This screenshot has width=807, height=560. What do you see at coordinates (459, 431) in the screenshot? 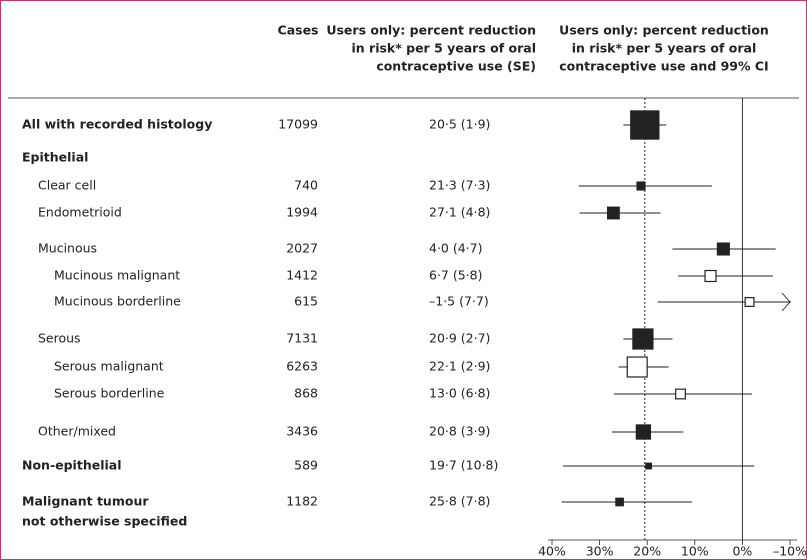
I see `estimate-se: 20·8 (3·9)` at bounding box center [459, 431].